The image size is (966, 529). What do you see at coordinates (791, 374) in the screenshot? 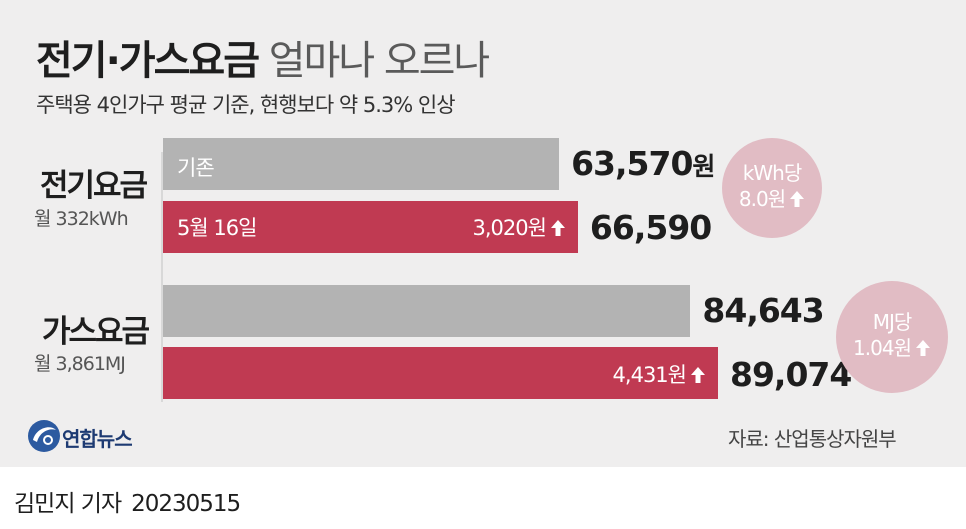
I see `value-label-gas-new: 89,074` at bounding box center [791, 374].